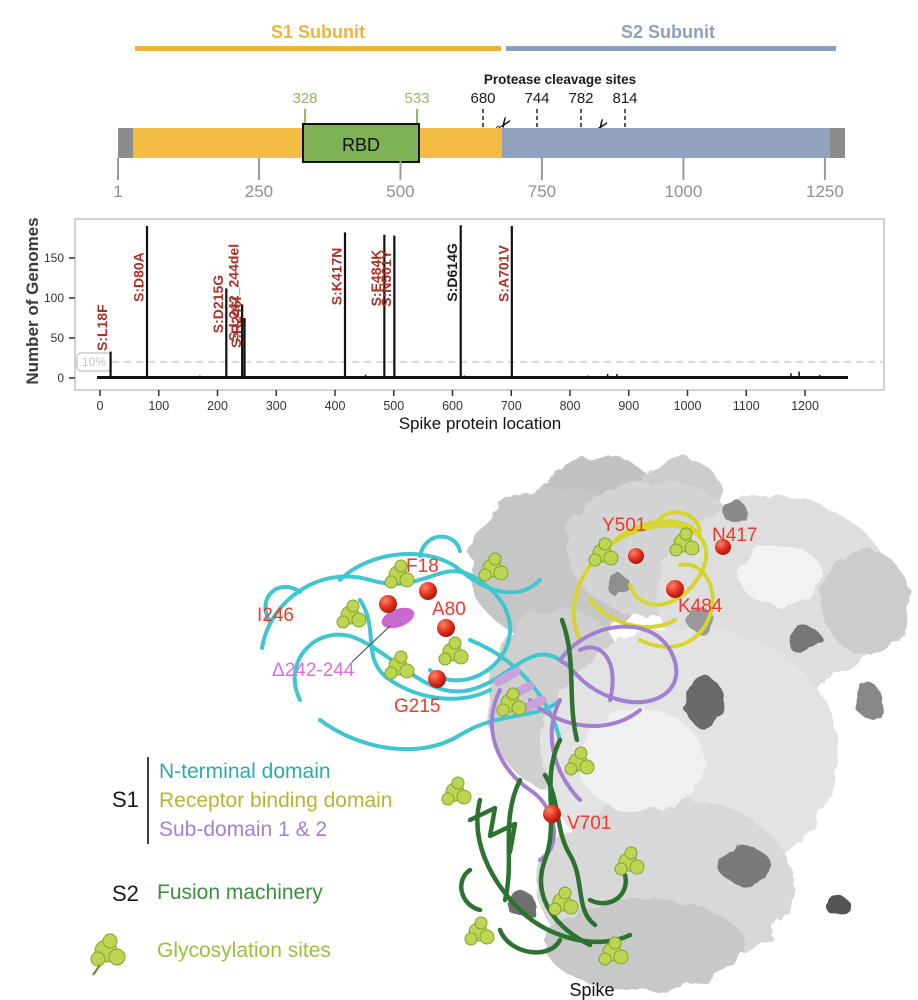 This screenshot has height=1000, width=918. I want to click on label-A80: A80, so click(449, 609).